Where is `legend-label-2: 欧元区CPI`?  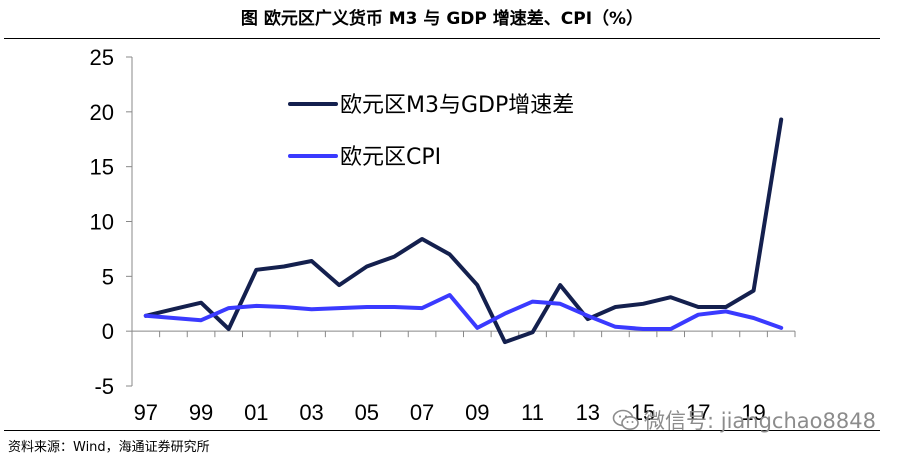 legend-label-2: 欧元区CPI is located at coordinates (390, 157).